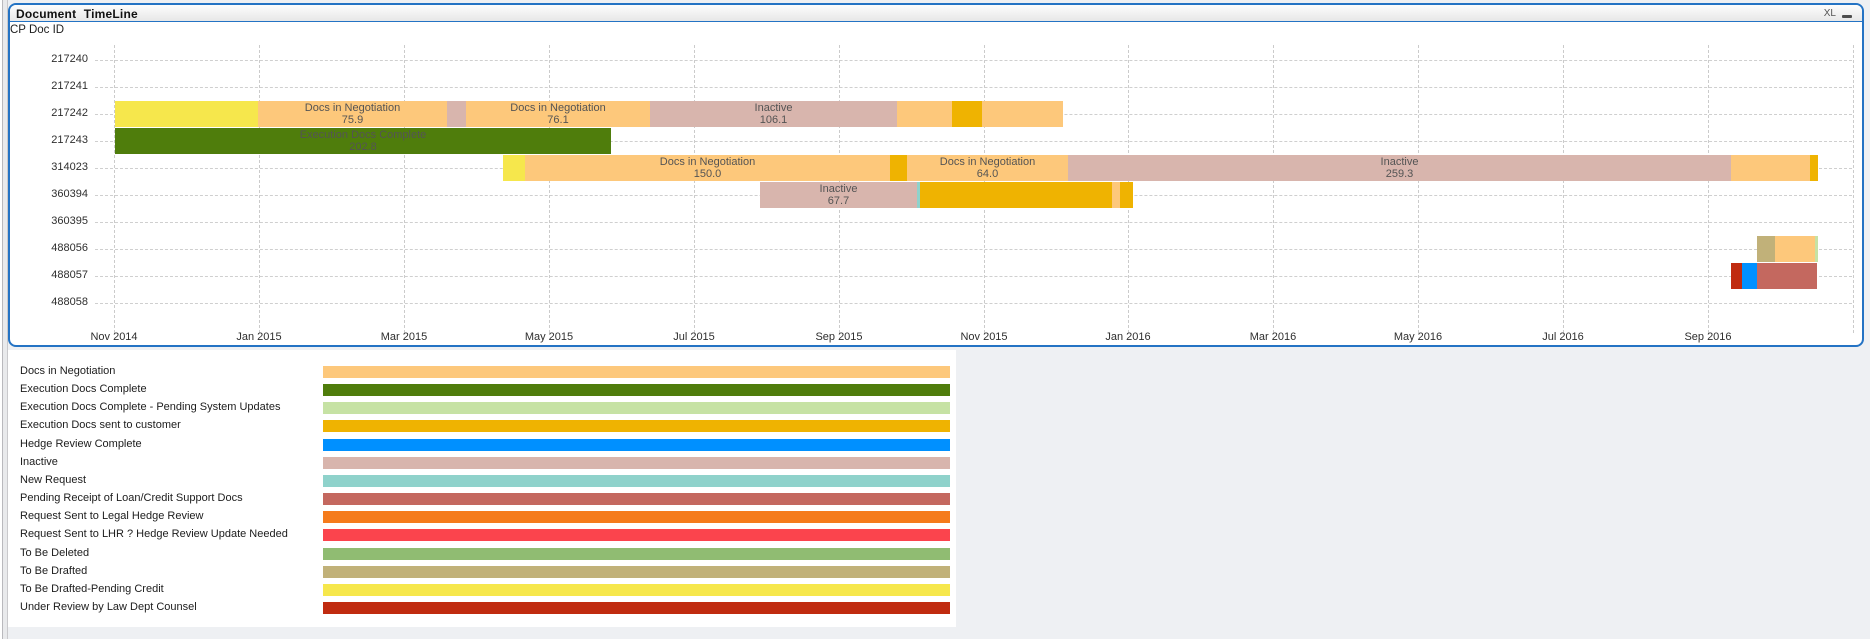 The width and height of the screenshot is (1870, 639). I want to click on minimize-button, so click(1847, 13).